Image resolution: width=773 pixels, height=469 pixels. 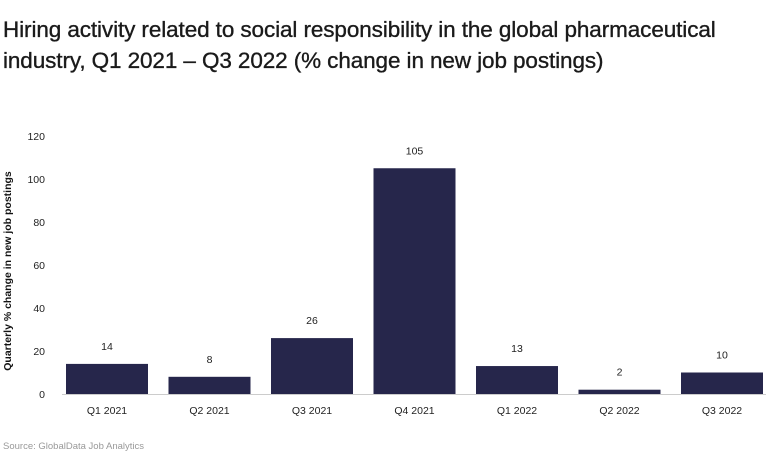 What do you see at coordinates (39, 223) in the screenshot?
I see `y-tick-label: 80` at bounding box center [39, 223].